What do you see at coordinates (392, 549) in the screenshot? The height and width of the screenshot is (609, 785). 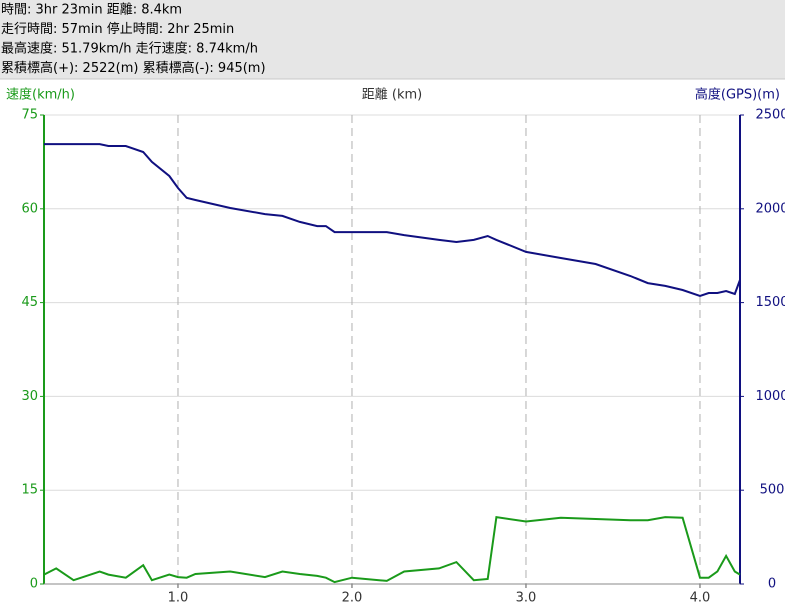 I see `series-line` at bounding box center [392, 549].